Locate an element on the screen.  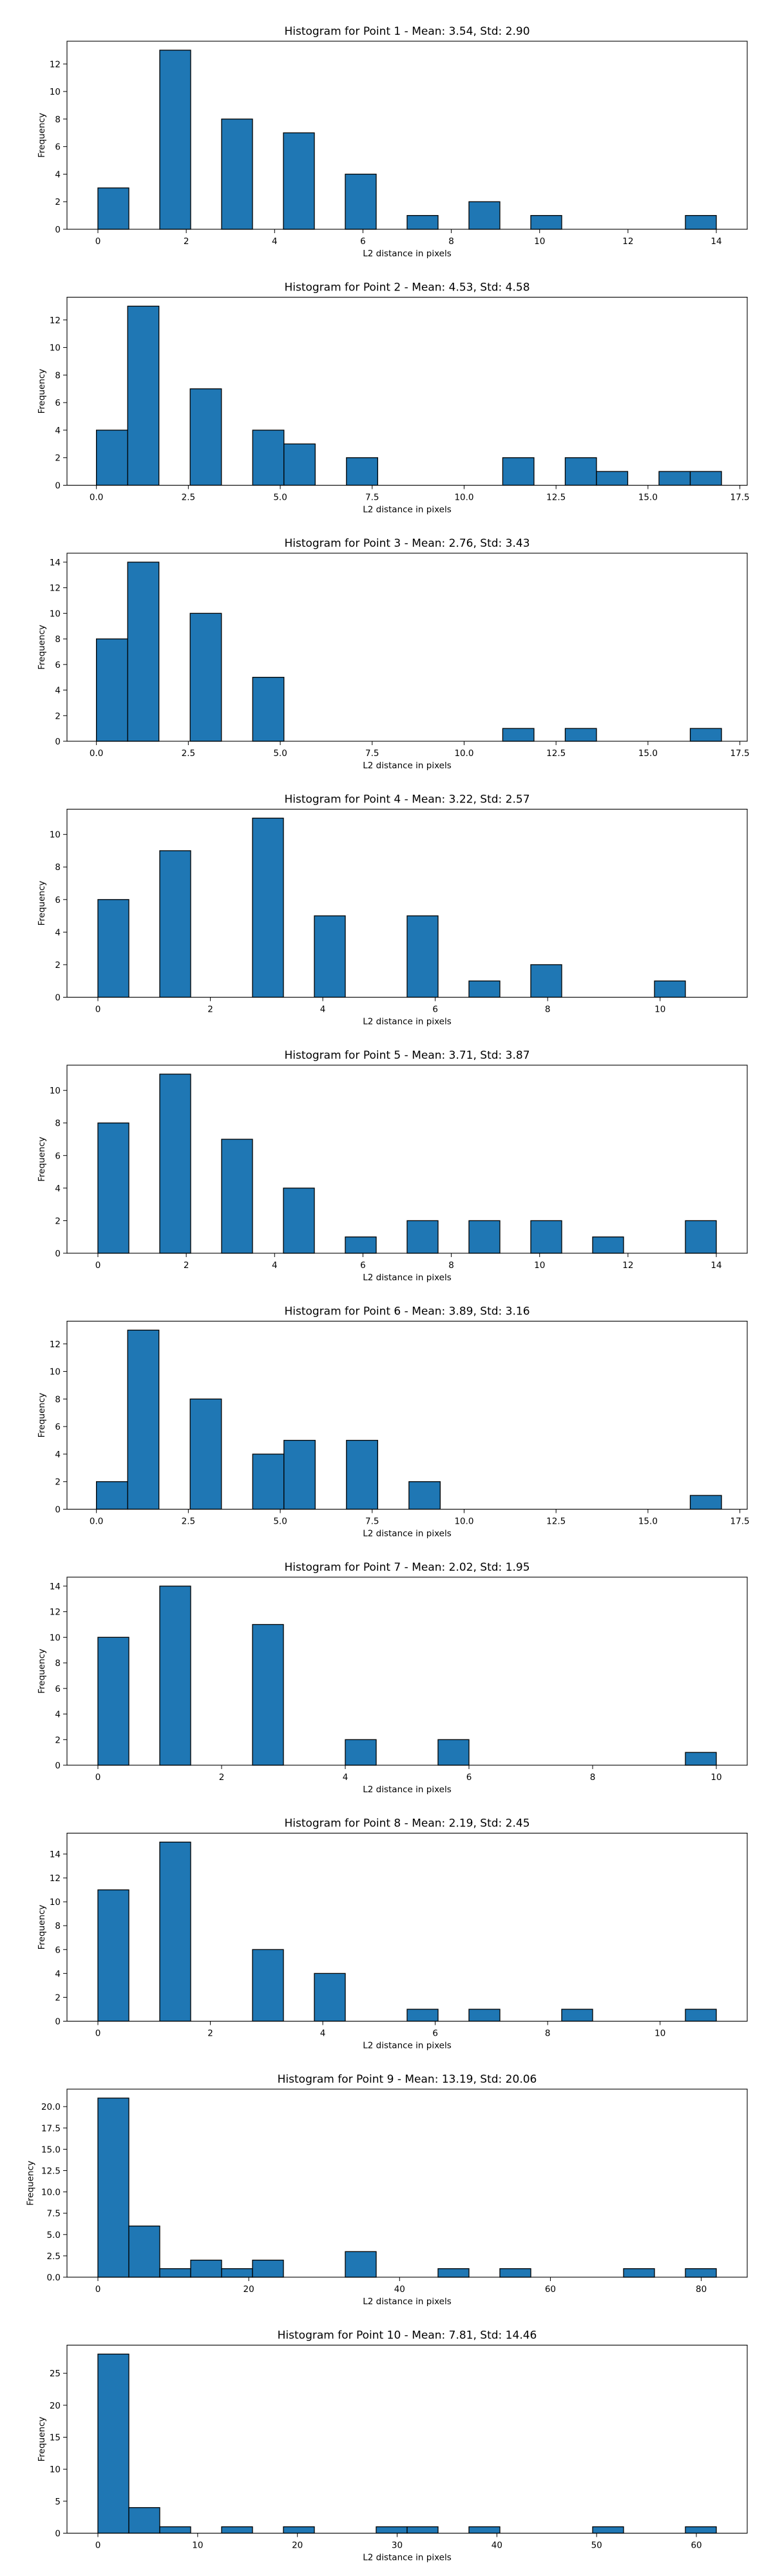
x-tick-label: 12 is located at coordinates (627, 1265).